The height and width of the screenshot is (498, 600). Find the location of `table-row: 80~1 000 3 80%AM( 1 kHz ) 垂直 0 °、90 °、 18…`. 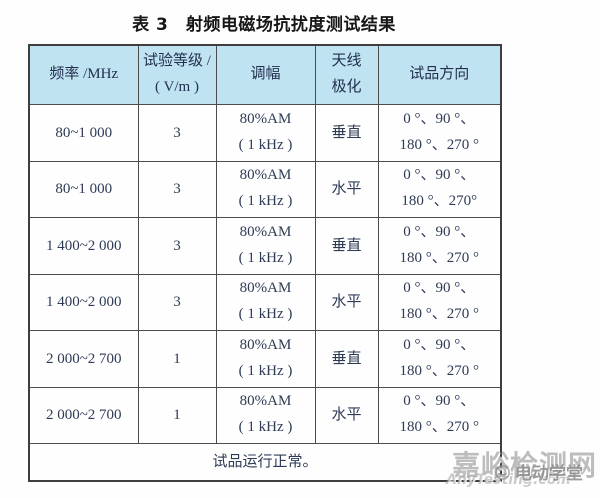

table-row: 80~1 000 3 80%AM( 1 kHz ) 垂直 0 °、90 °、 18… is located at coordinates (265, 133).